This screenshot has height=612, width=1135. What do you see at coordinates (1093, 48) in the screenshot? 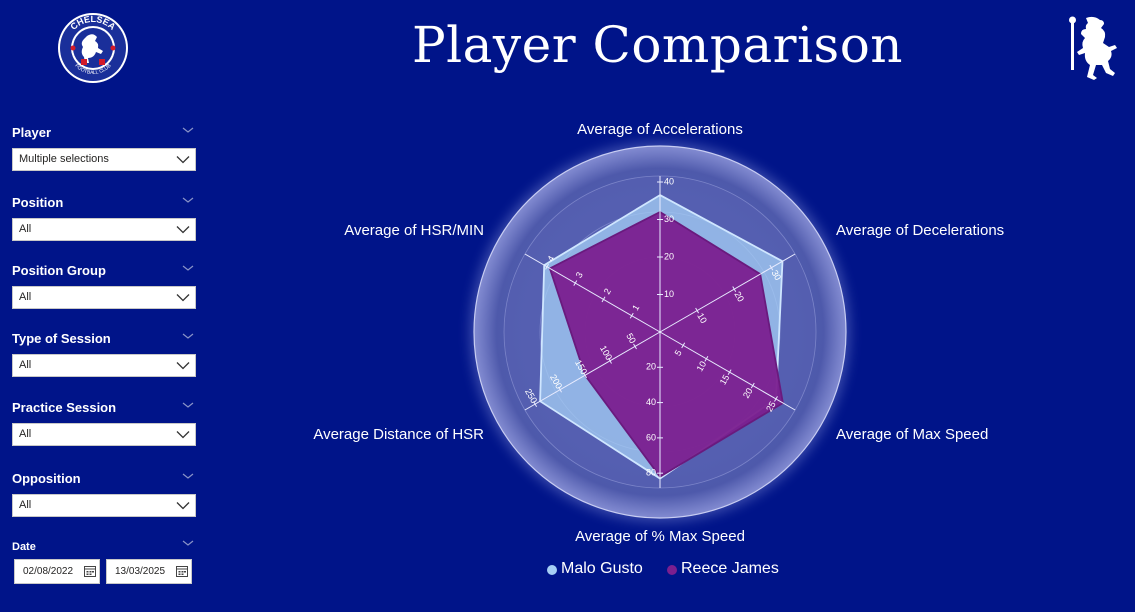
I see `chelsea-lion-logo` at bounding box center [1093, 48].